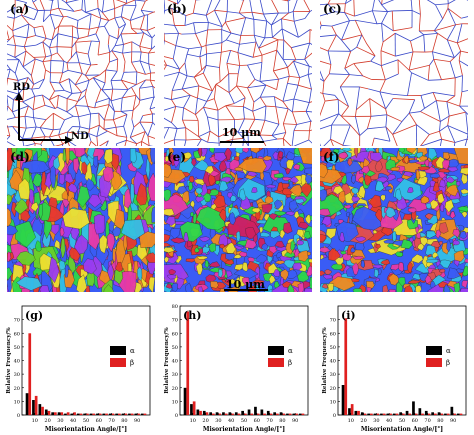 This screenshot has width=474, height=435. I want to click on scalebar-line-bottom, so click(246, 290).